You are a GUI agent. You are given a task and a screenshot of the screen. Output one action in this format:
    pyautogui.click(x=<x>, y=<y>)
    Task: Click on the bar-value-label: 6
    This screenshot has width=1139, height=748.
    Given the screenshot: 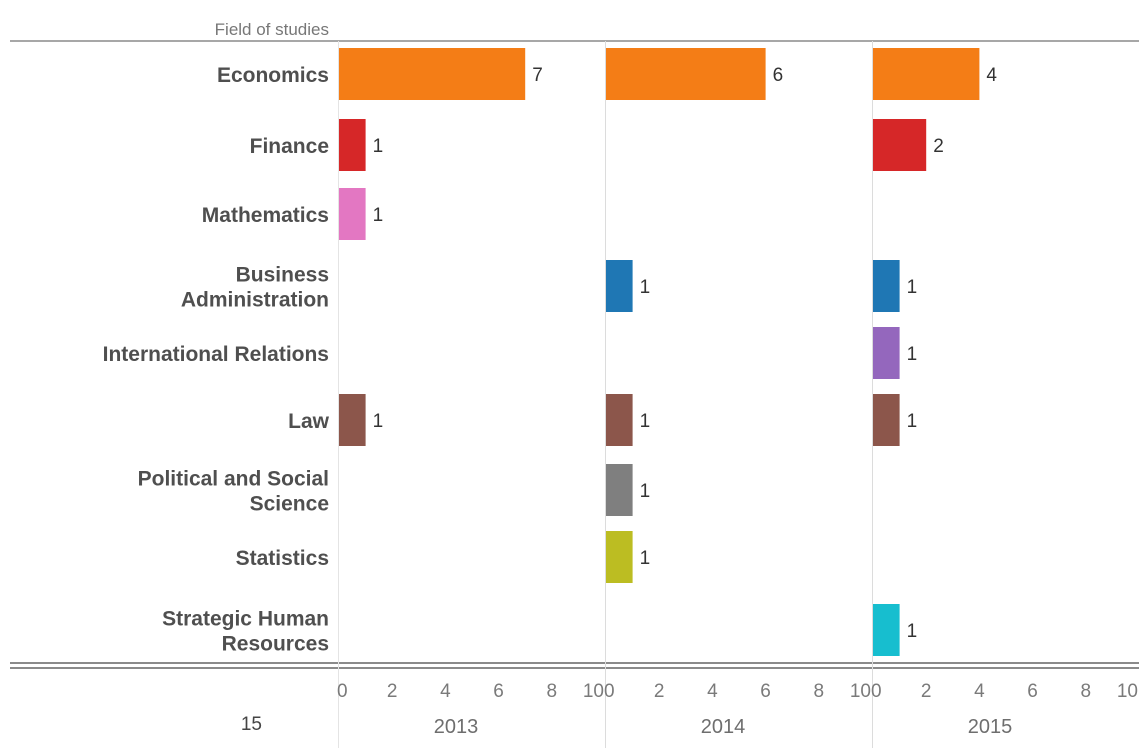 What is the action you would take?
    pyautogui.click(x=778, y=75)
    